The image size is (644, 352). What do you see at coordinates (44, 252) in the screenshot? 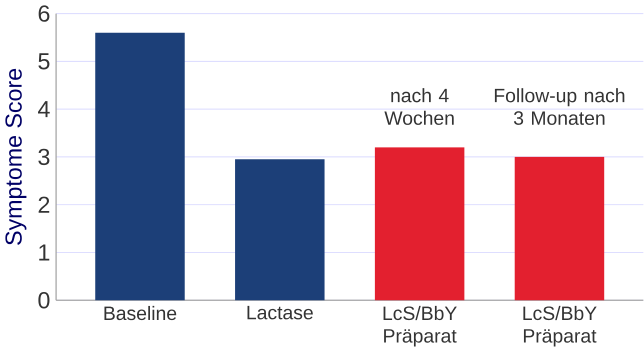
I see `y-tick-label: 1` at bounding box center [44, 252].